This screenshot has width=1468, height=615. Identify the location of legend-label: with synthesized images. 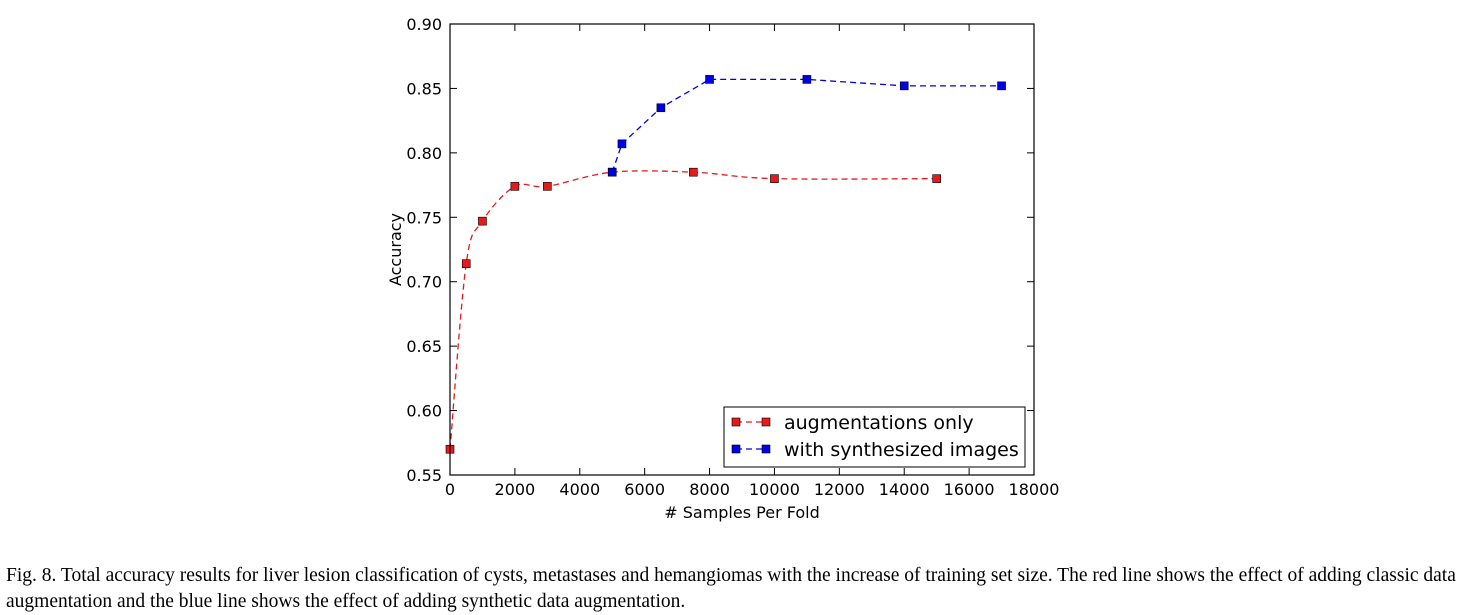
(901, 450).